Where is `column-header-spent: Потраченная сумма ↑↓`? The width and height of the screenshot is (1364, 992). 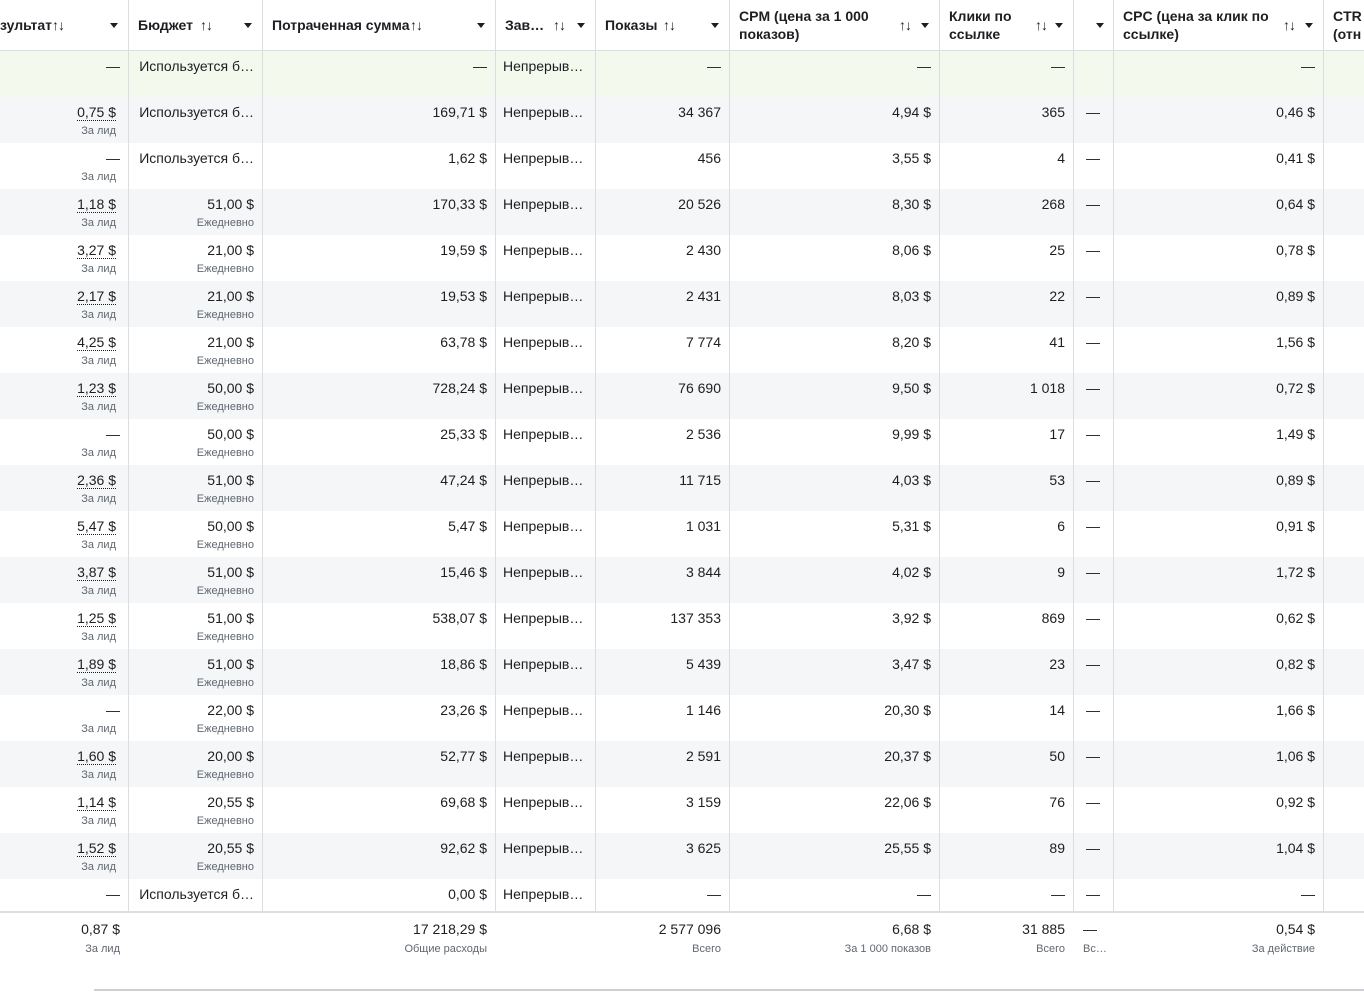
column-header-spent: Потраченная сумма ↑↓ is located at coordinates (378, 25).